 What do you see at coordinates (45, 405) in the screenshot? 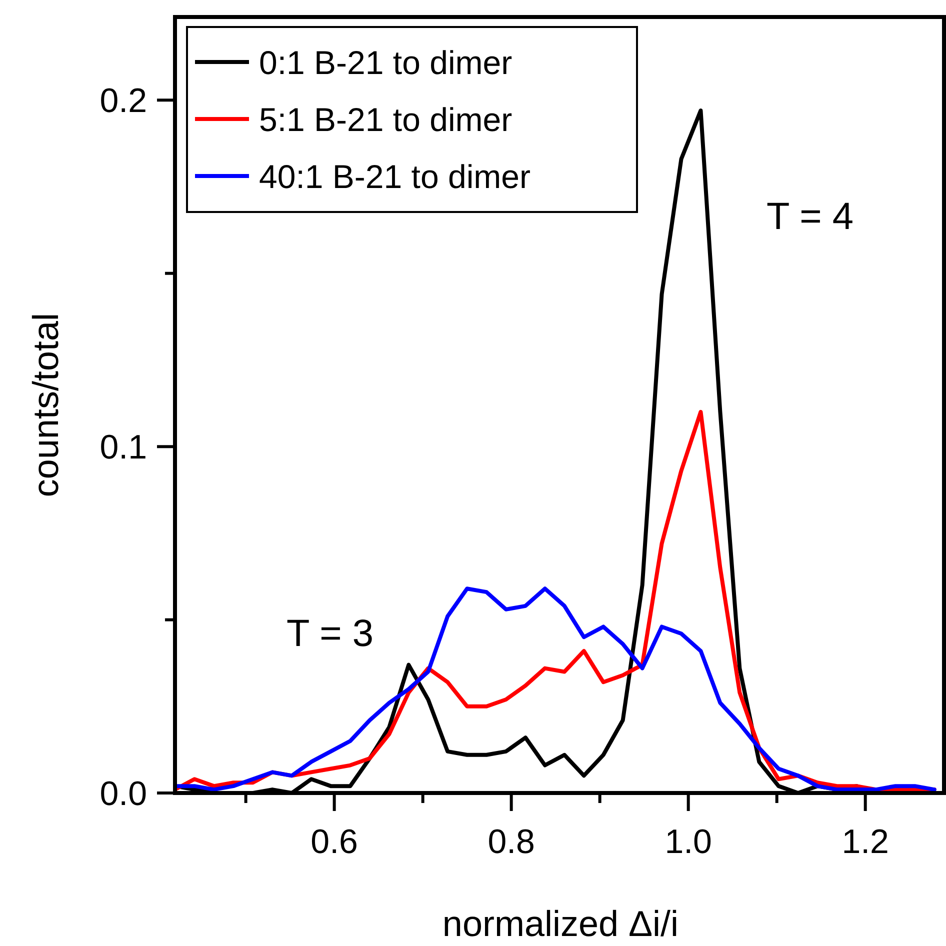
I see `y-axis-title: counts/total` at bounding box center [45, 405].